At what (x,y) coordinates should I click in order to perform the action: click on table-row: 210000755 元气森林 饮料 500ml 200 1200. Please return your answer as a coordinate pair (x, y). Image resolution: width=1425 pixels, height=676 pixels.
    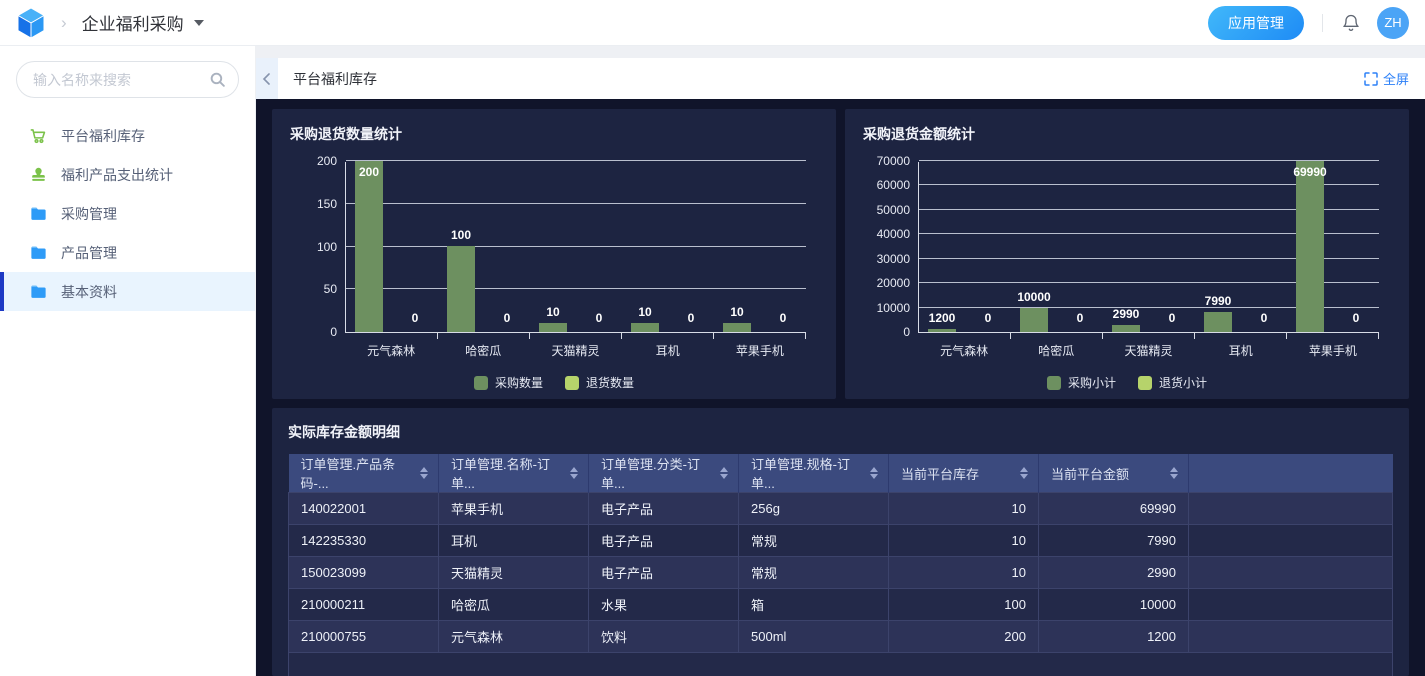
    Looking at the image, I should click on (840, 636).